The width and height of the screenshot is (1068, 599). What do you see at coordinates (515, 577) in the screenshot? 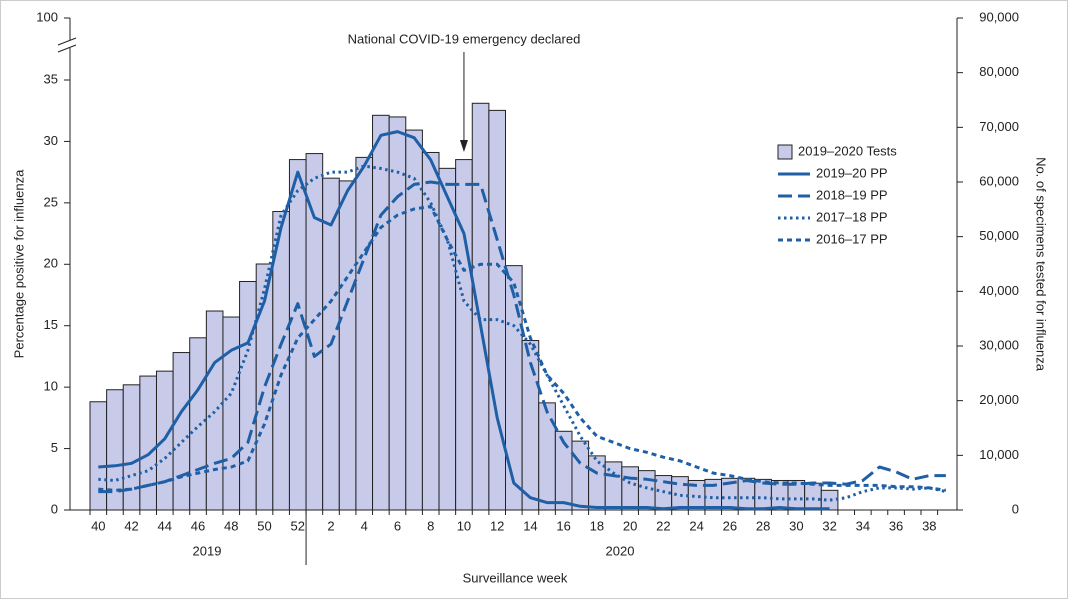
I see `x-axis-title: Surveillance week` at bounding box center [515, 577].